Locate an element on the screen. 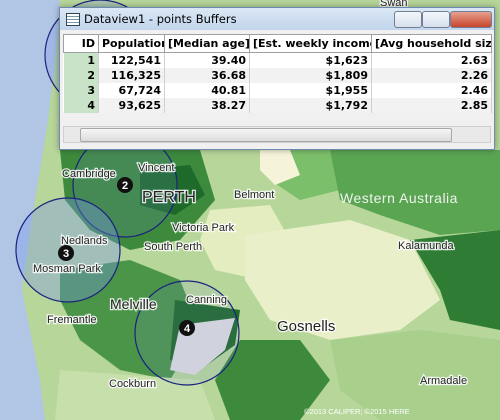  map-label: Canning is located at coordinates (206, 300).